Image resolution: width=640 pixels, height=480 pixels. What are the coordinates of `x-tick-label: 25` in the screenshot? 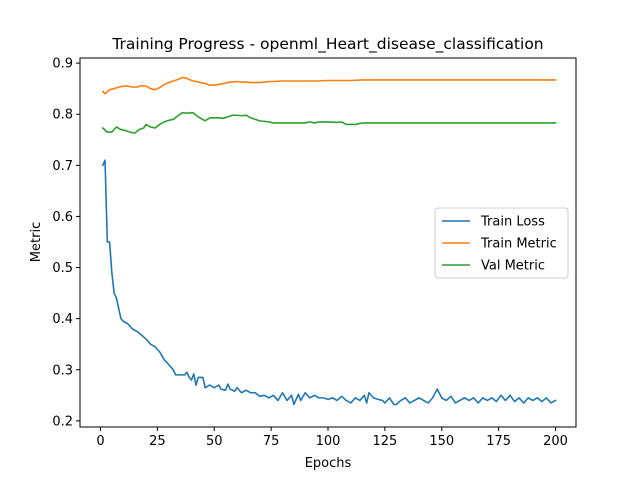 It's located at (157, 441).